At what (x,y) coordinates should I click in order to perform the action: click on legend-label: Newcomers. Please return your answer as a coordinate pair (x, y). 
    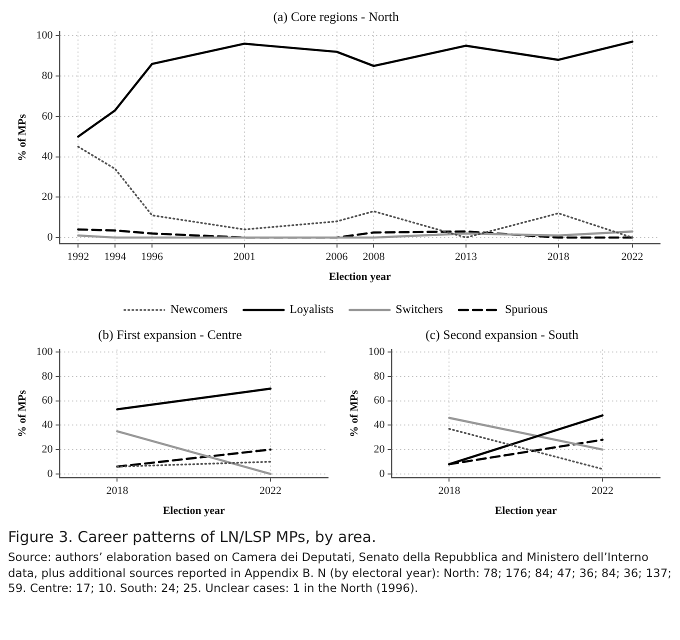
    Looking at the image, I should click on (199, 309).